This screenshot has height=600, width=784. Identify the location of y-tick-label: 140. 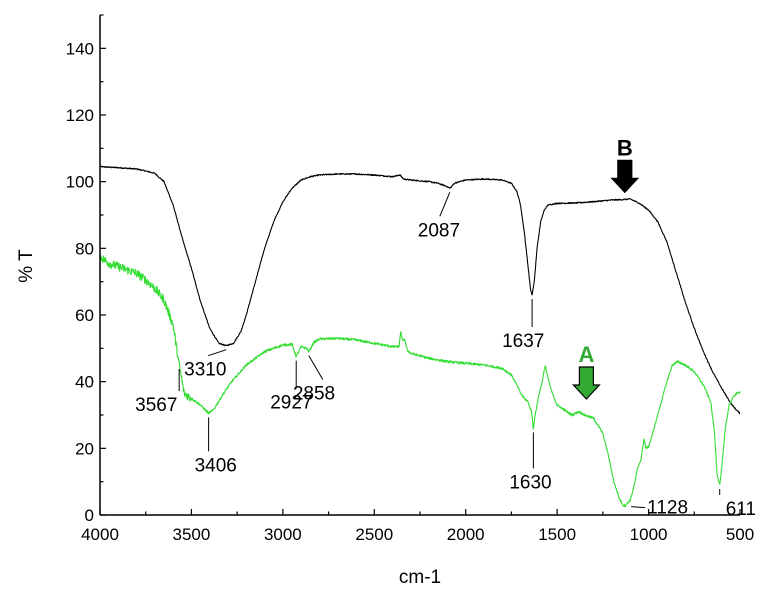
(80, 48).